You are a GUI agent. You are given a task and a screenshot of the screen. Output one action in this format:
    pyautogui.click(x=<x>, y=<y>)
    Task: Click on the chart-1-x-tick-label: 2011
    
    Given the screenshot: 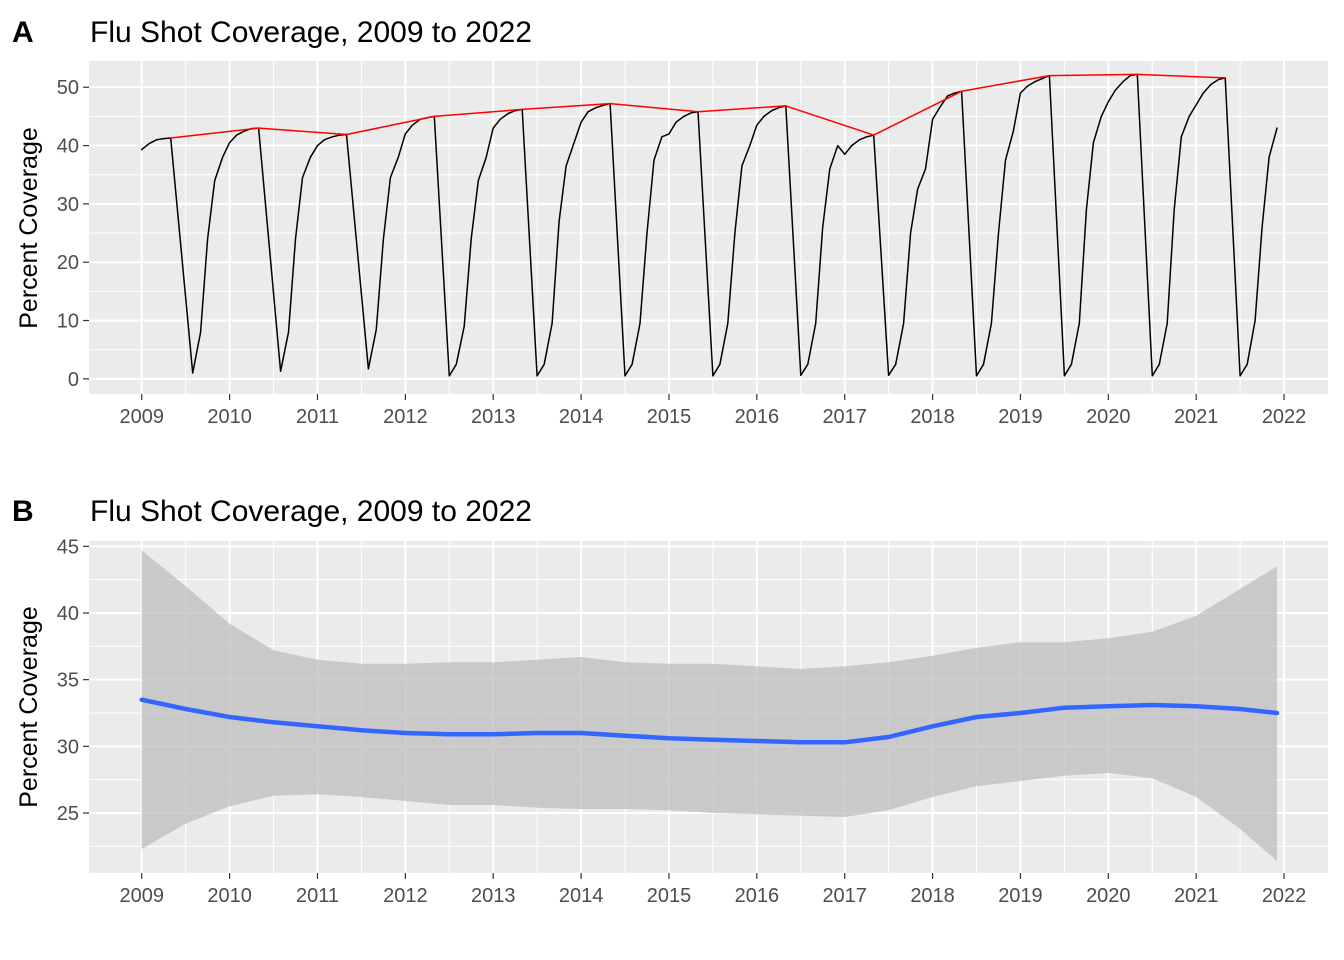 What is the action you would take?
    pyautogui.click(x=317, y=896)
    